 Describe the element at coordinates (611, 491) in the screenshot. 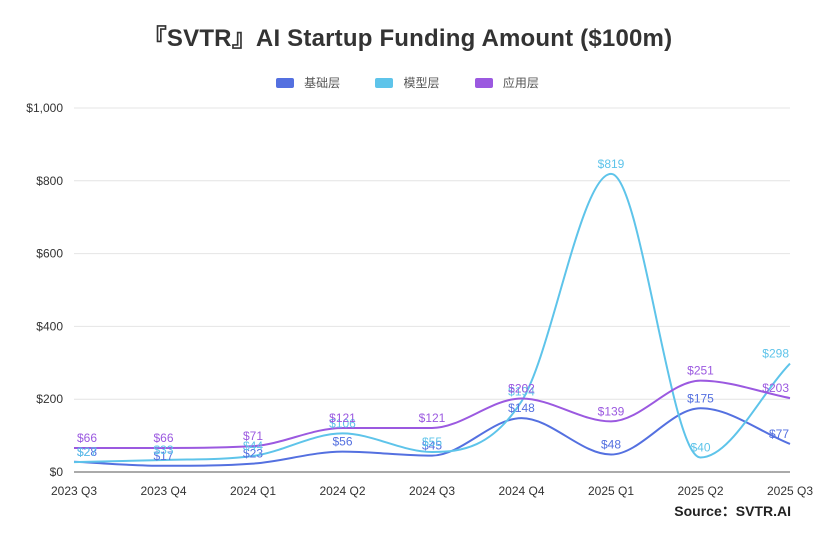

I see `x-tick-label: 2025 Q1` at that location.